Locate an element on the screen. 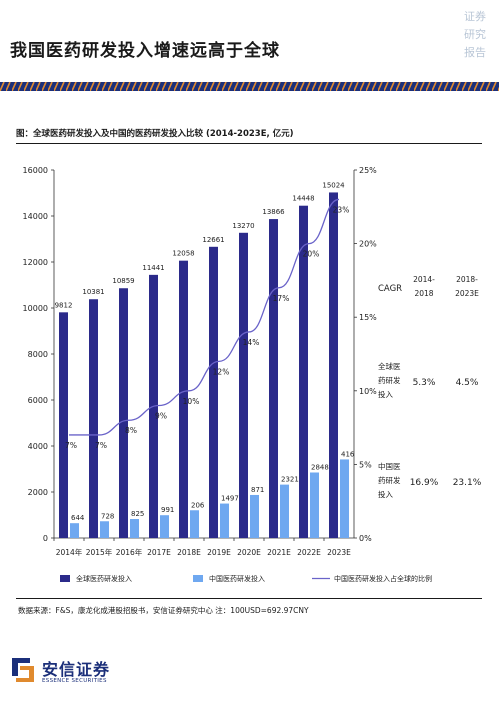  data-label-china: 2321 is located at coordinates (290, 480).